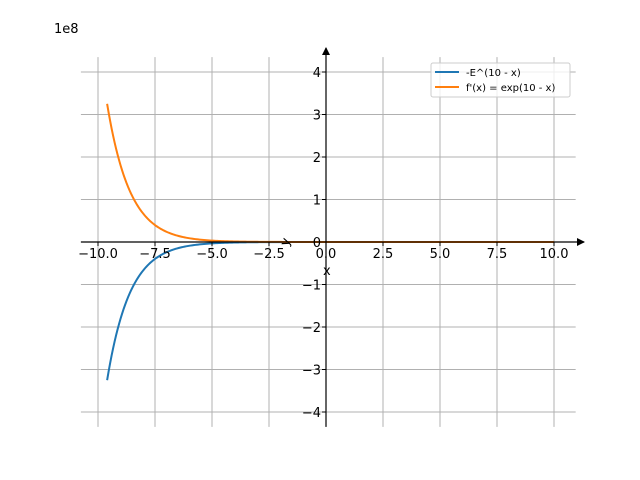 The width and height of the screenshot is (640, 480). What do you see at coordinates (317, 73) in the screenshot?
I see `y-tick-label: 4` at bounding box center [317, 73].